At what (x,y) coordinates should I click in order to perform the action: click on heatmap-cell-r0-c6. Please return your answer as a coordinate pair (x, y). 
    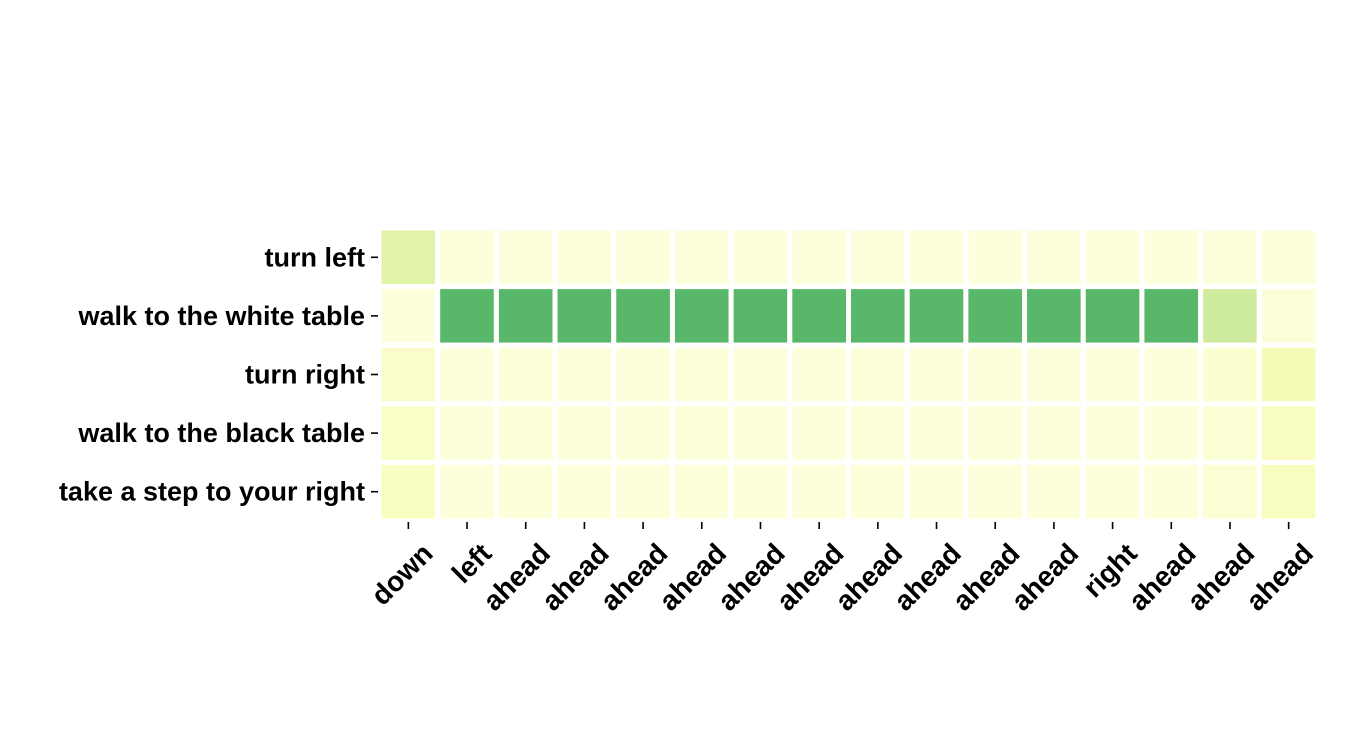
    Looking at the image, I should click on (760, 257).